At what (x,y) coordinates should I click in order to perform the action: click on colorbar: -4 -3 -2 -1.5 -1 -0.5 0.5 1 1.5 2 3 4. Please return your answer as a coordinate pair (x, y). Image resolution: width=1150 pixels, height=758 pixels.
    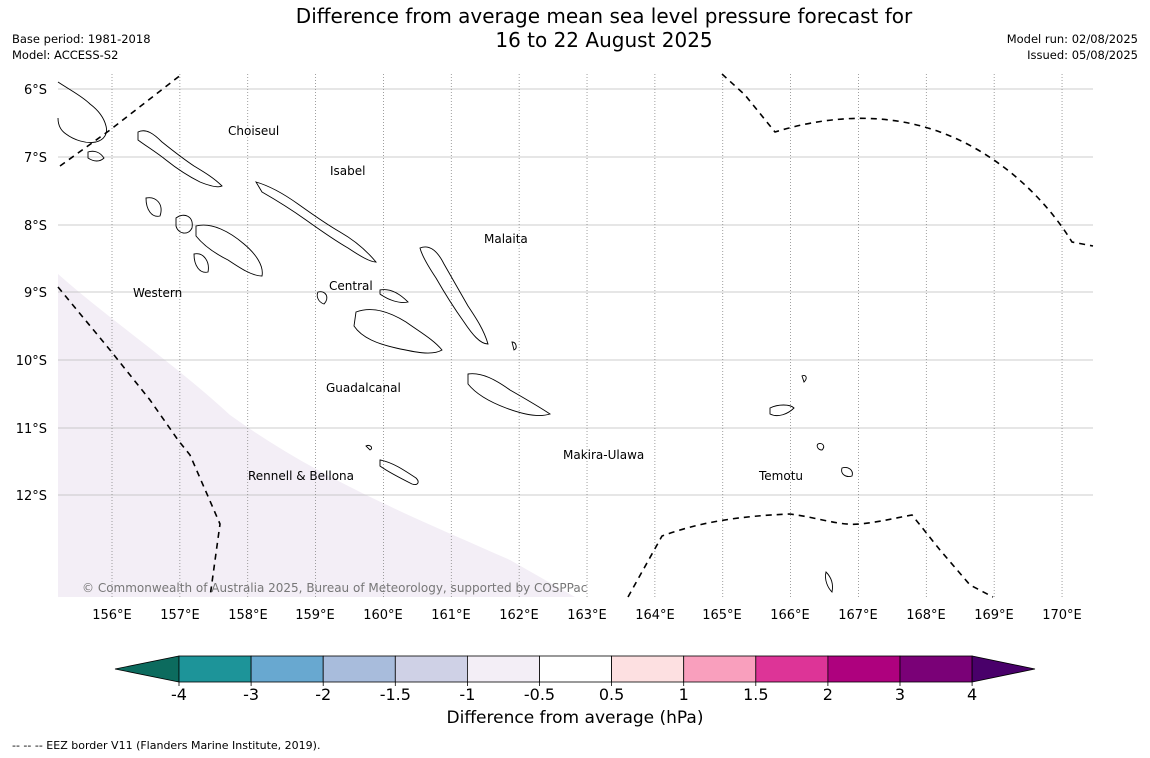
    Looking at the image, I should click on (575, 677).